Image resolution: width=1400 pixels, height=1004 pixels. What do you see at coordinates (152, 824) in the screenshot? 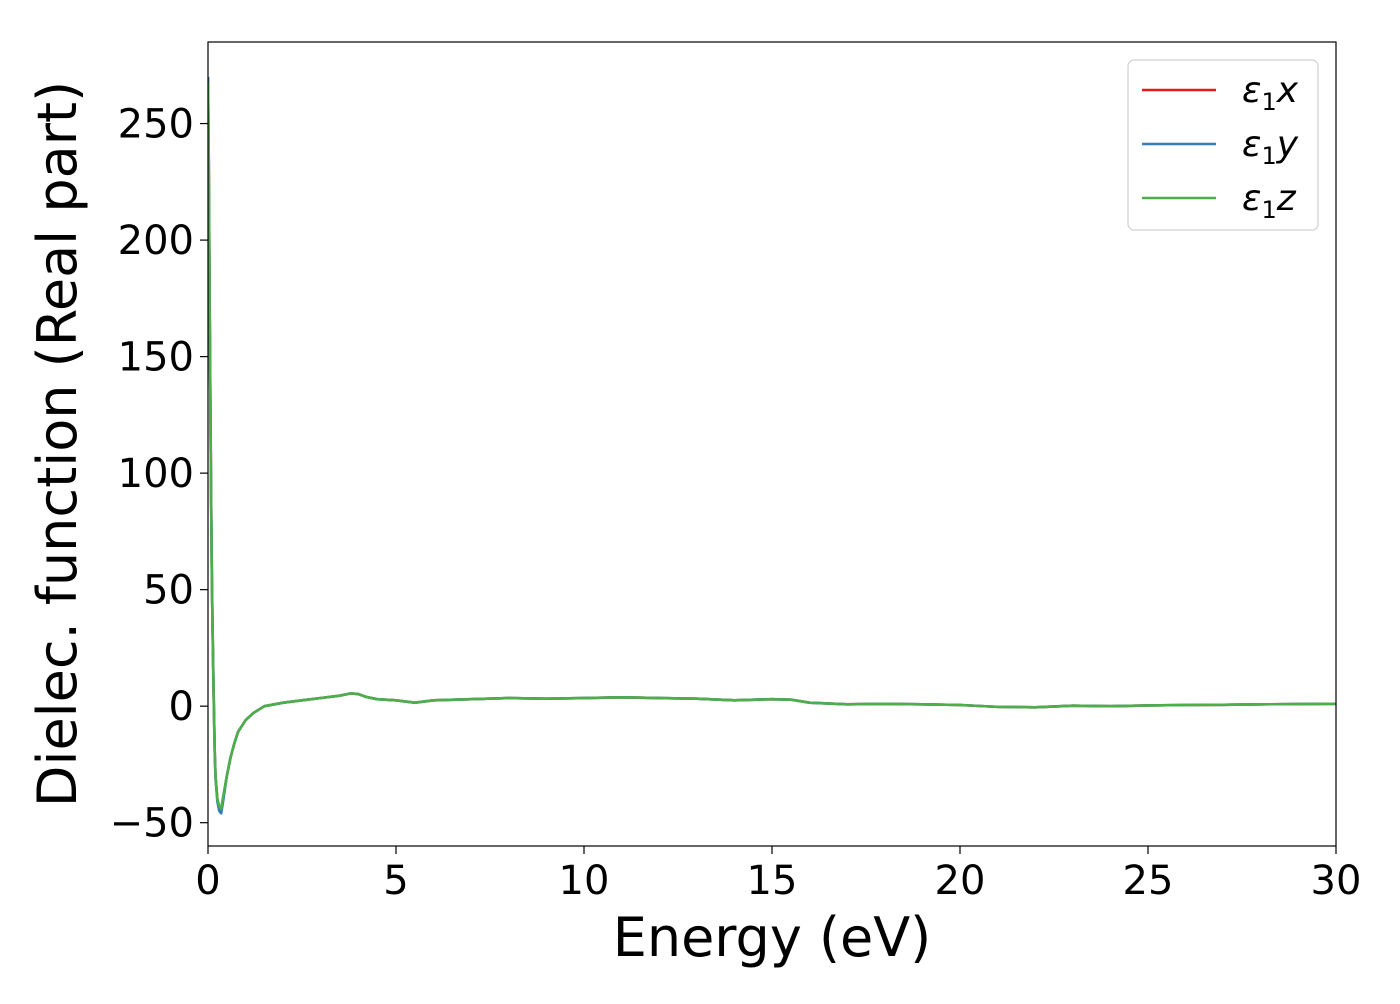
I see `y-tick-label: −50` at bounding box center [152, 824].